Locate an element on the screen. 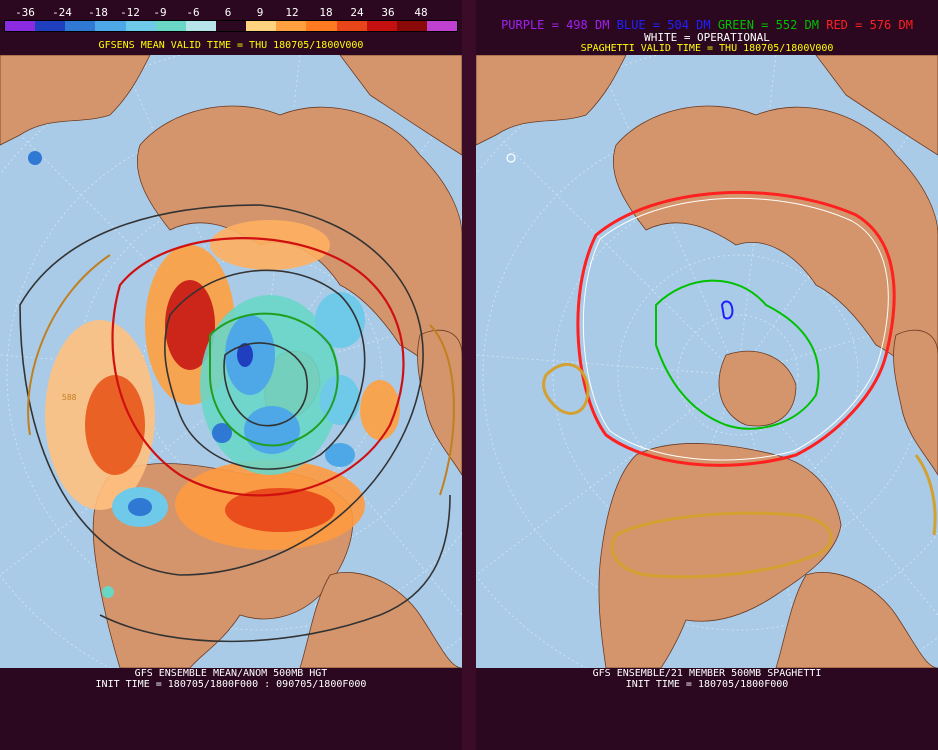 This screenshot has width=938, height=750. contour-label: 588 is located at coordinates (69, 397).